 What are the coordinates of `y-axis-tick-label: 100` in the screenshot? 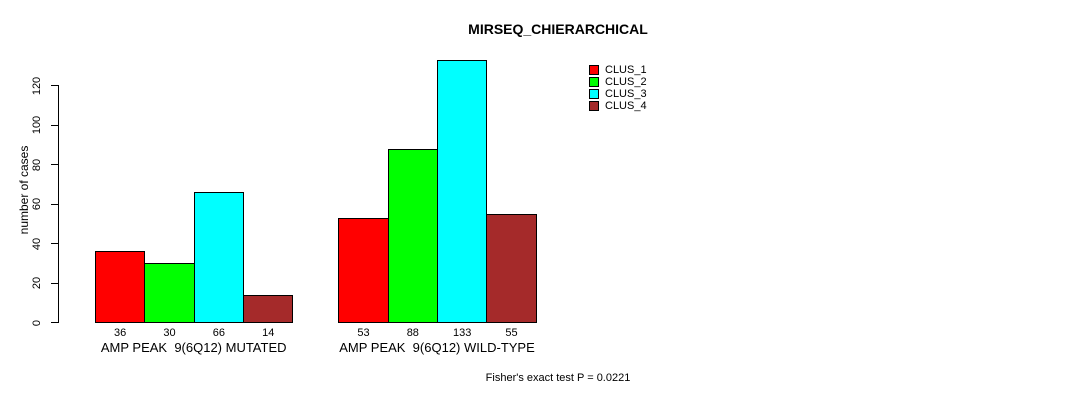 It's located at (37, 125).